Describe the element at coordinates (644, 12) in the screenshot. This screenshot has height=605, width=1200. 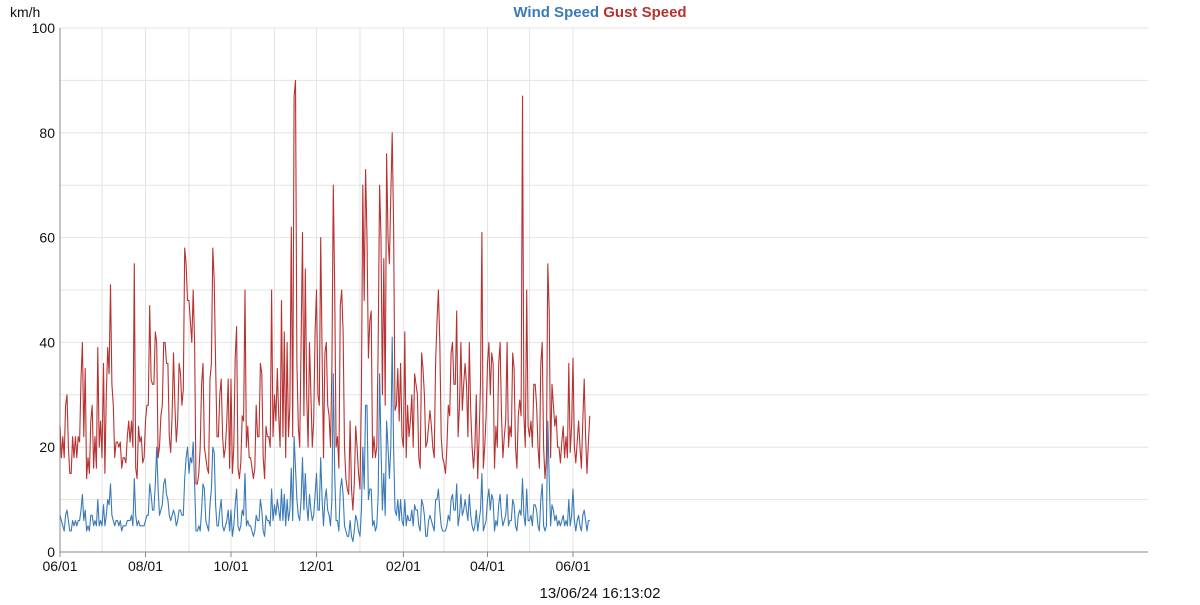
I see `title-gust-speed: Gust Speed` at that location.